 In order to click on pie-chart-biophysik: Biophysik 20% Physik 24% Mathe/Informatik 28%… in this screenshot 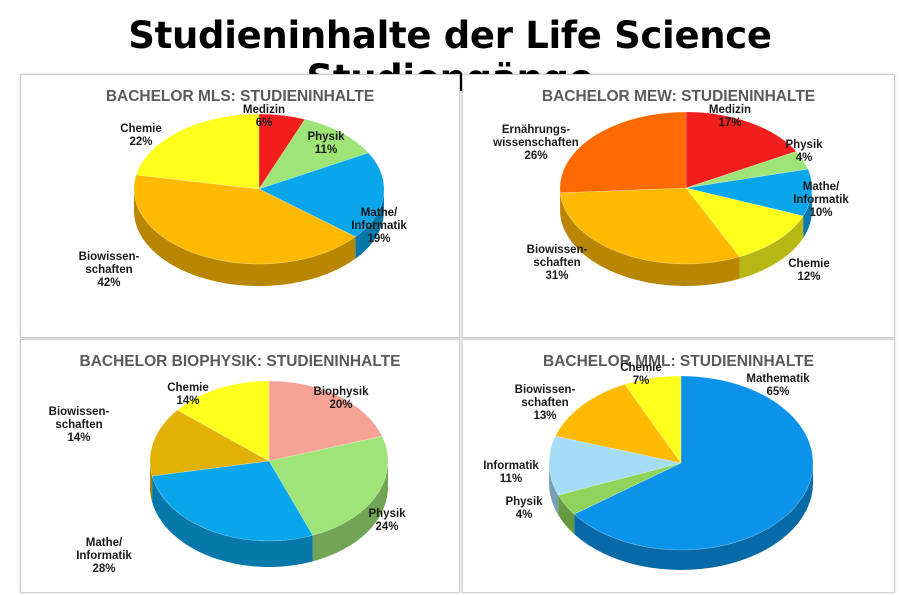, I will do `click(227, 477)`.